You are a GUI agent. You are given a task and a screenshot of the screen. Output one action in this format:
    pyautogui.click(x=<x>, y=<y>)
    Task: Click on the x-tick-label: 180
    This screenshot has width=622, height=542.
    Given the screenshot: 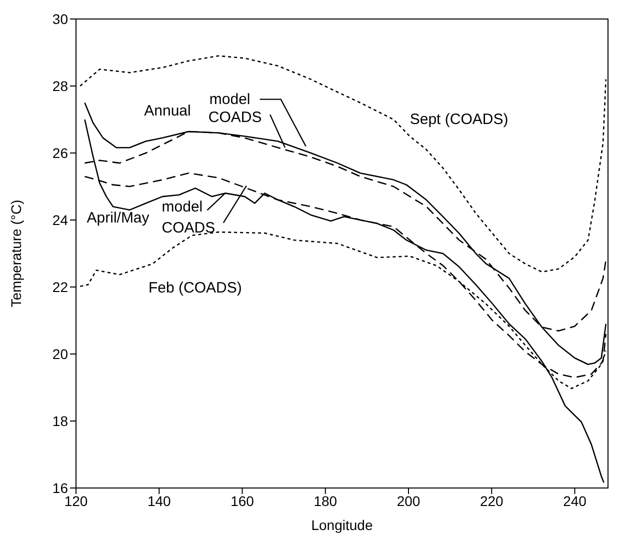 What is the action you would take?
    pyautogui.click(x=326, y=500)
    